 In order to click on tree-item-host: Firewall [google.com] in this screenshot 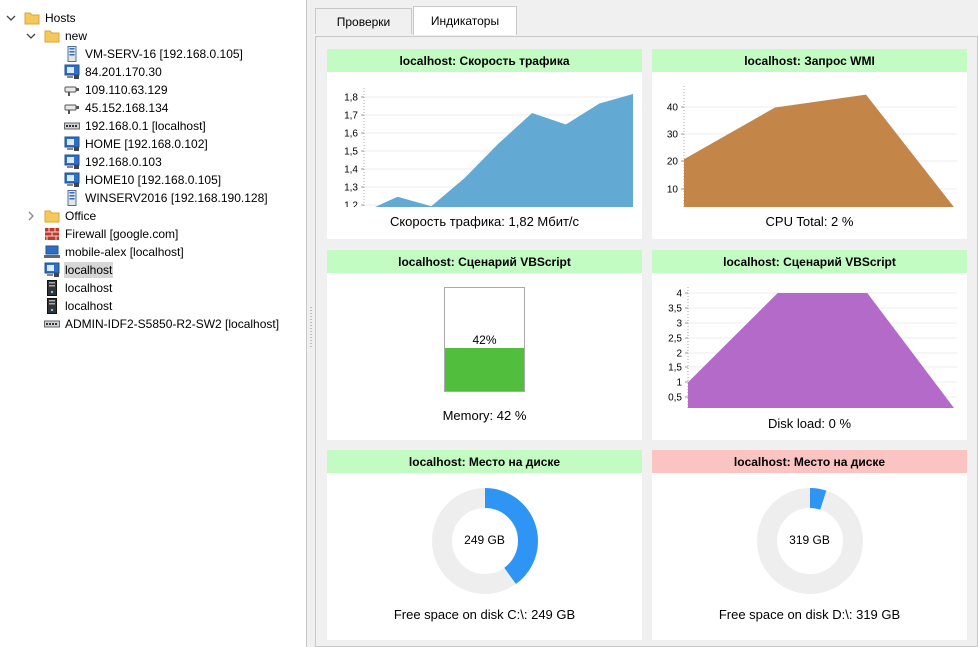, I will do `click(111, 234)`.